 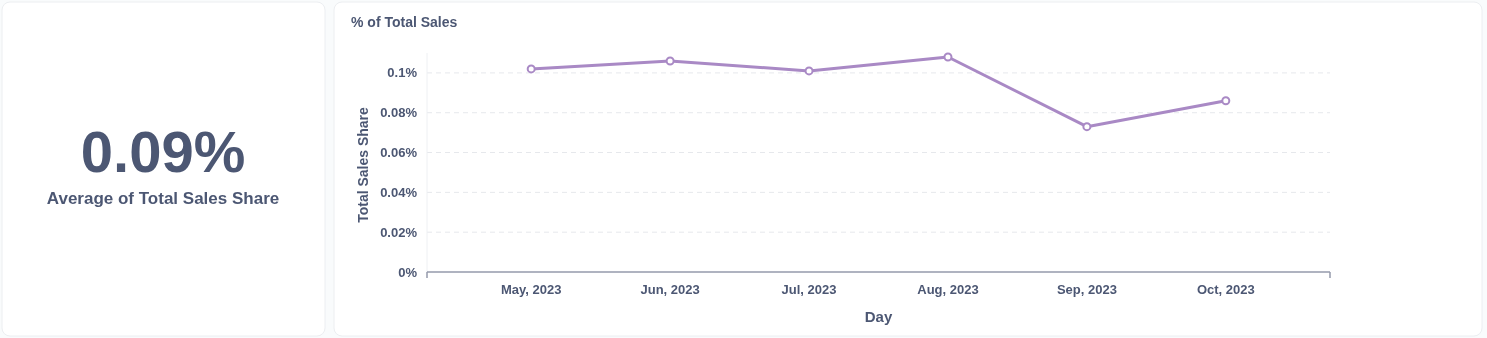 What do you see at coordinates (402, 73) in the screenshot?
I see `y-tick-label: 0.1%` at bounding box center [402, 73].